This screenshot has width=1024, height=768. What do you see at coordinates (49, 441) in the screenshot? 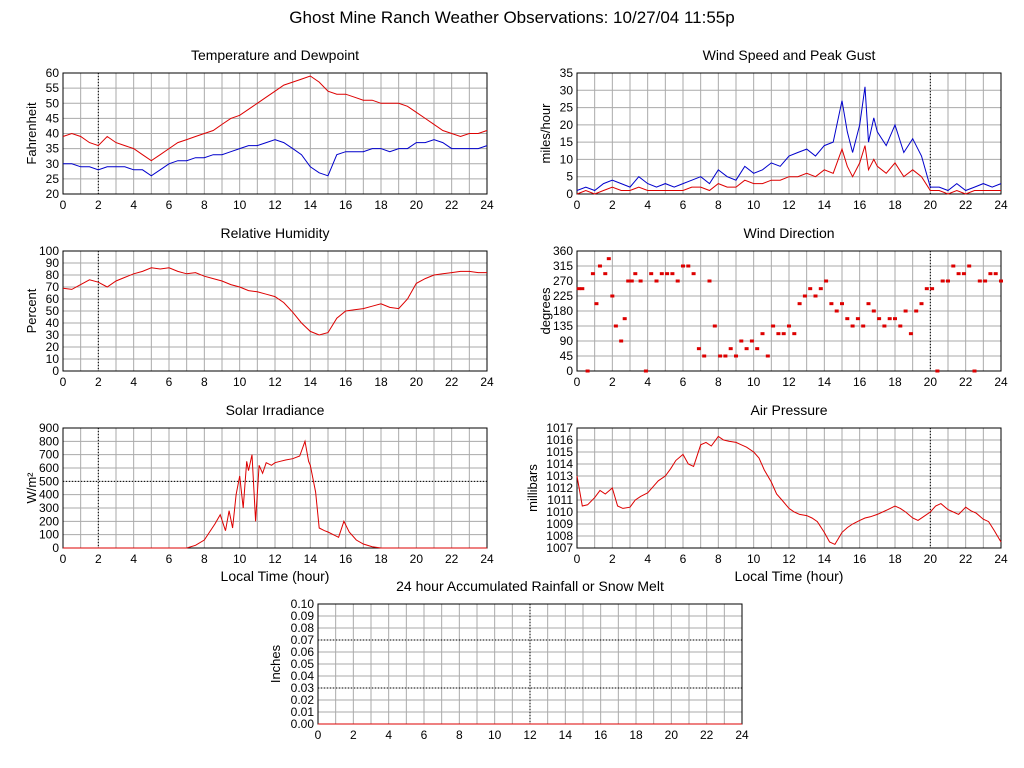
I see `y-tick-label: 800` at bounding box center [49, 441].